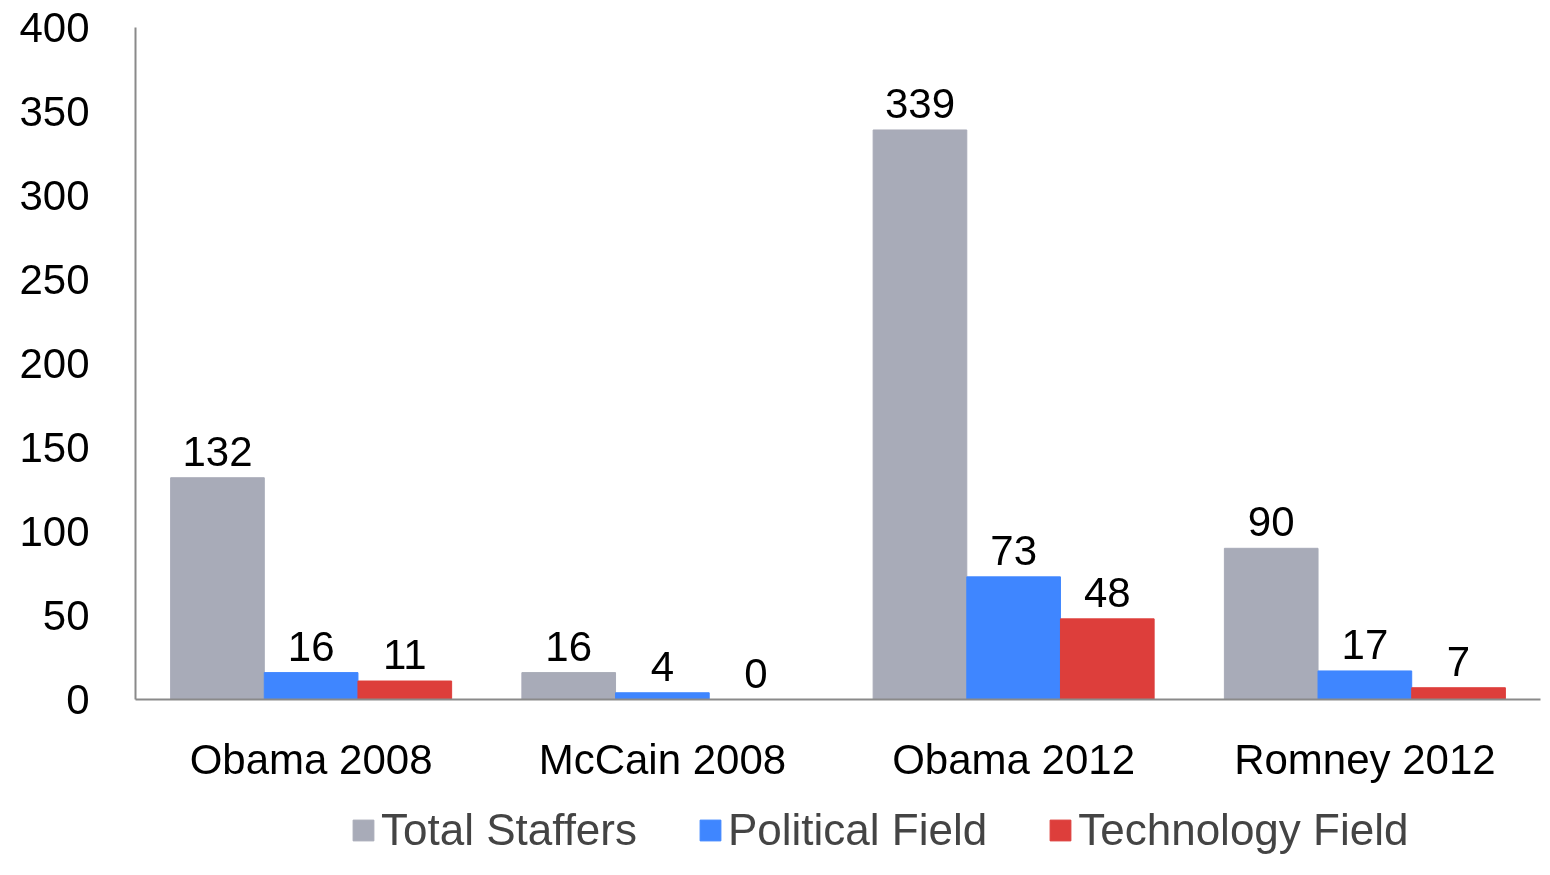 This screenshot has width=1550, height=875. Describe the element at coordinates (1458, 661) in the screenshot. I see `data-label: 7` at that location.